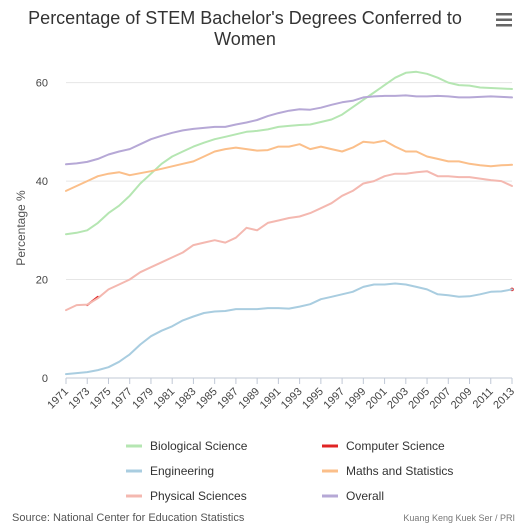 This screenshot has width=526, height=526. What do you see at coordinates (356, 399) in the screenshot?
I see `x-tick-label: 1999` at bounding box center [356, 399].